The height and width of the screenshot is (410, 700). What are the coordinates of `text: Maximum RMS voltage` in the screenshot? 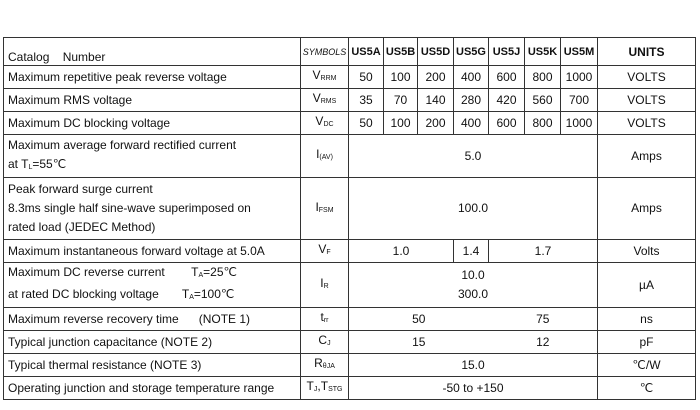 It's located at (70, 99).